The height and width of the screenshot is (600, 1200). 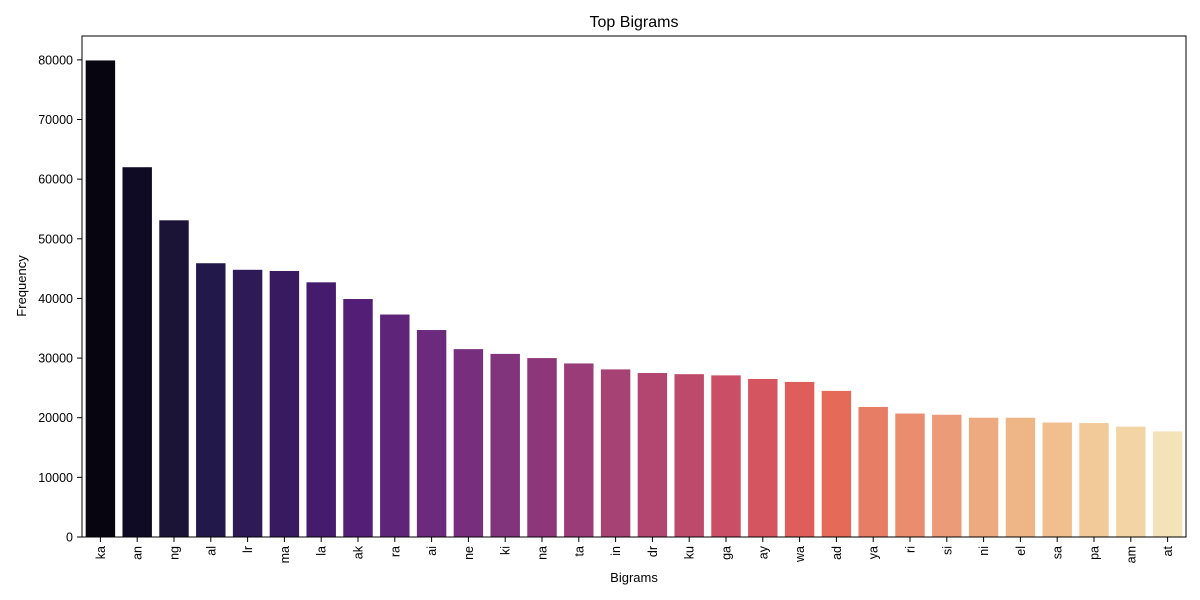 I want to click on x-tick-label-si: si, so click(x=947, y=550).